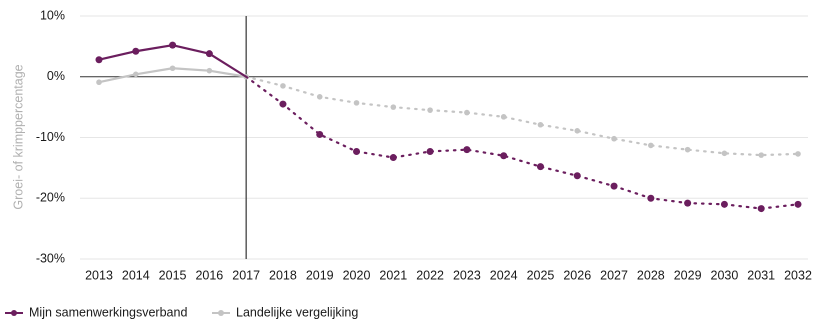  I want to click on legend-label: Mijn samenwerkingsverband, so click(108, 312).